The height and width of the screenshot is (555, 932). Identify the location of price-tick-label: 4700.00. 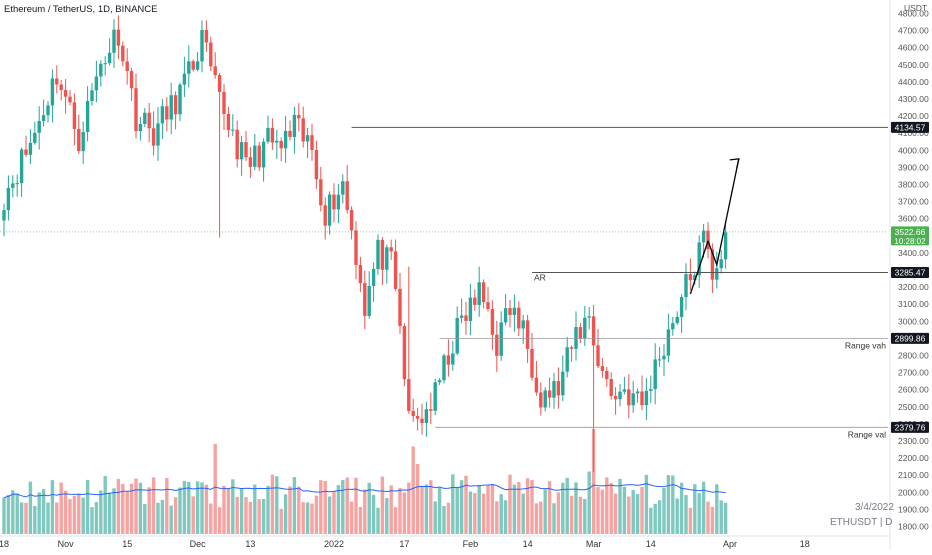
(913, 31).